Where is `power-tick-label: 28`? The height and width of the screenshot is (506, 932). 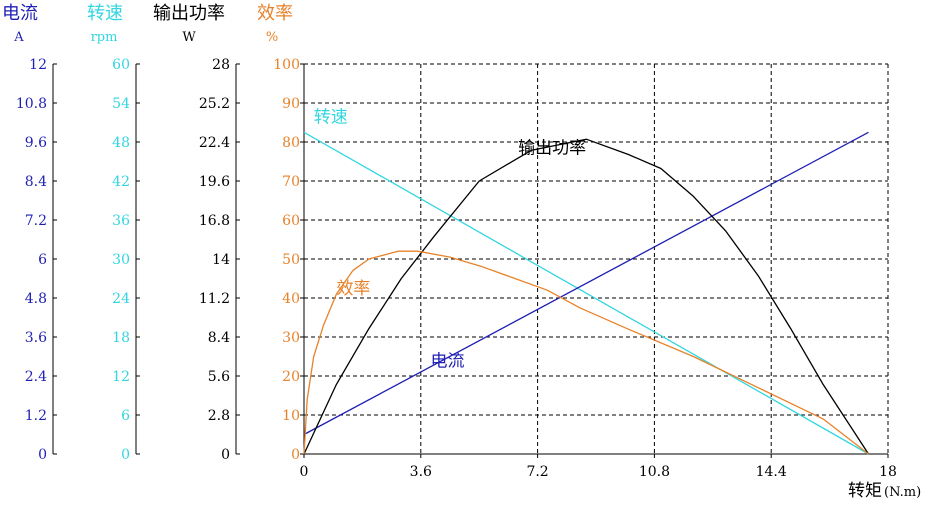
power-tick-label: 28 is located at coordinates (221, 65).